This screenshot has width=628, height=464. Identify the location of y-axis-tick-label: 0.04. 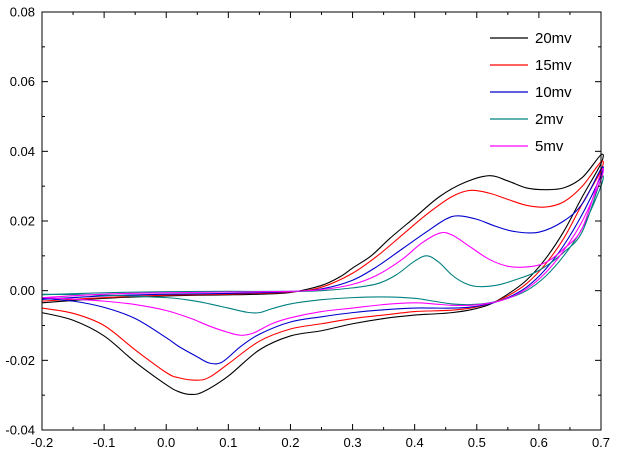
(22, 151).